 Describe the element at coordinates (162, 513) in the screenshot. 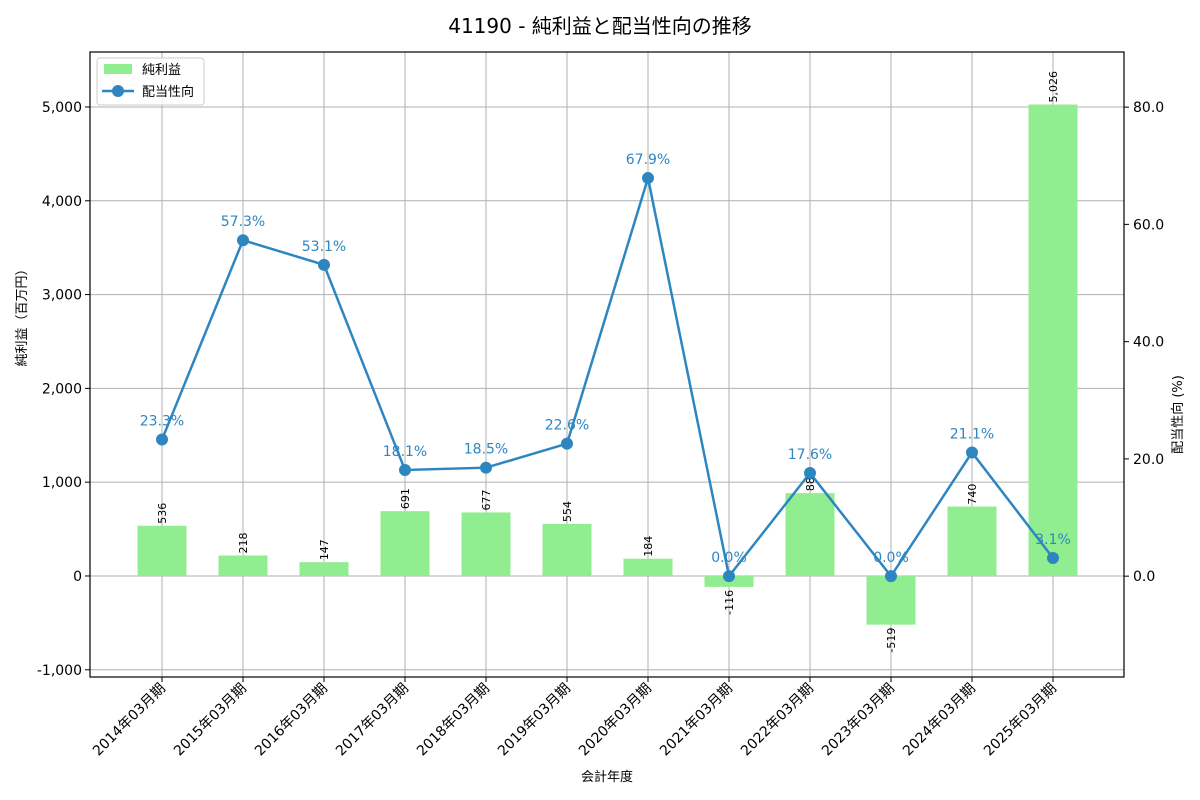

I see `bar-value-label: 536` at that location.